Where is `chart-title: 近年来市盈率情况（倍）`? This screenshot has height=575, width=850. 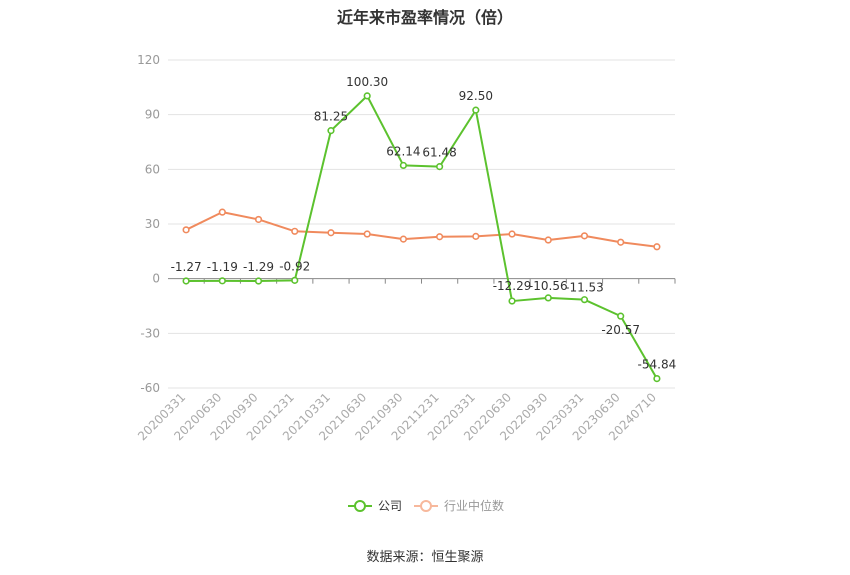 chart-title: 近年来市盈率情况（倍） is located at coordinates (424, 17).